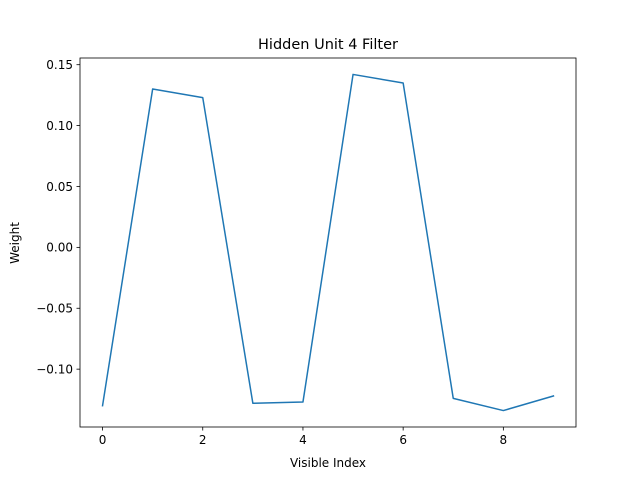 The height and width of the screenshot is (480, 640). What do you see at coordinates (403, 440) in the screenshot?
I see `x-tick-label: 6` at bounding box center [403, 440].